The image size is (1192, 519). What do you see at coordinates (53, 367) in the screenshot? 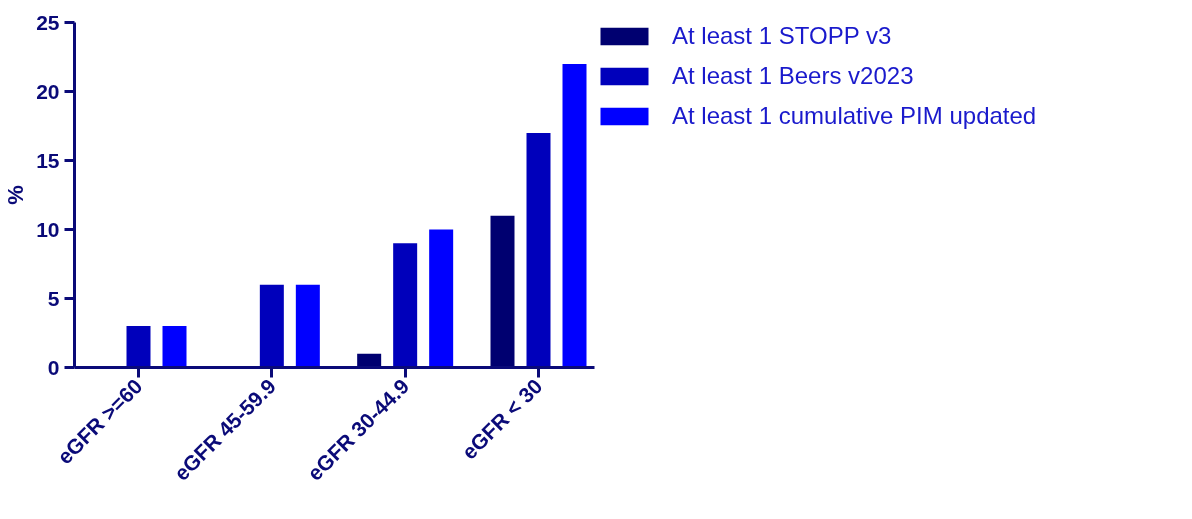
I see `y-tick-label: 0` at bounding box center [53, 367].